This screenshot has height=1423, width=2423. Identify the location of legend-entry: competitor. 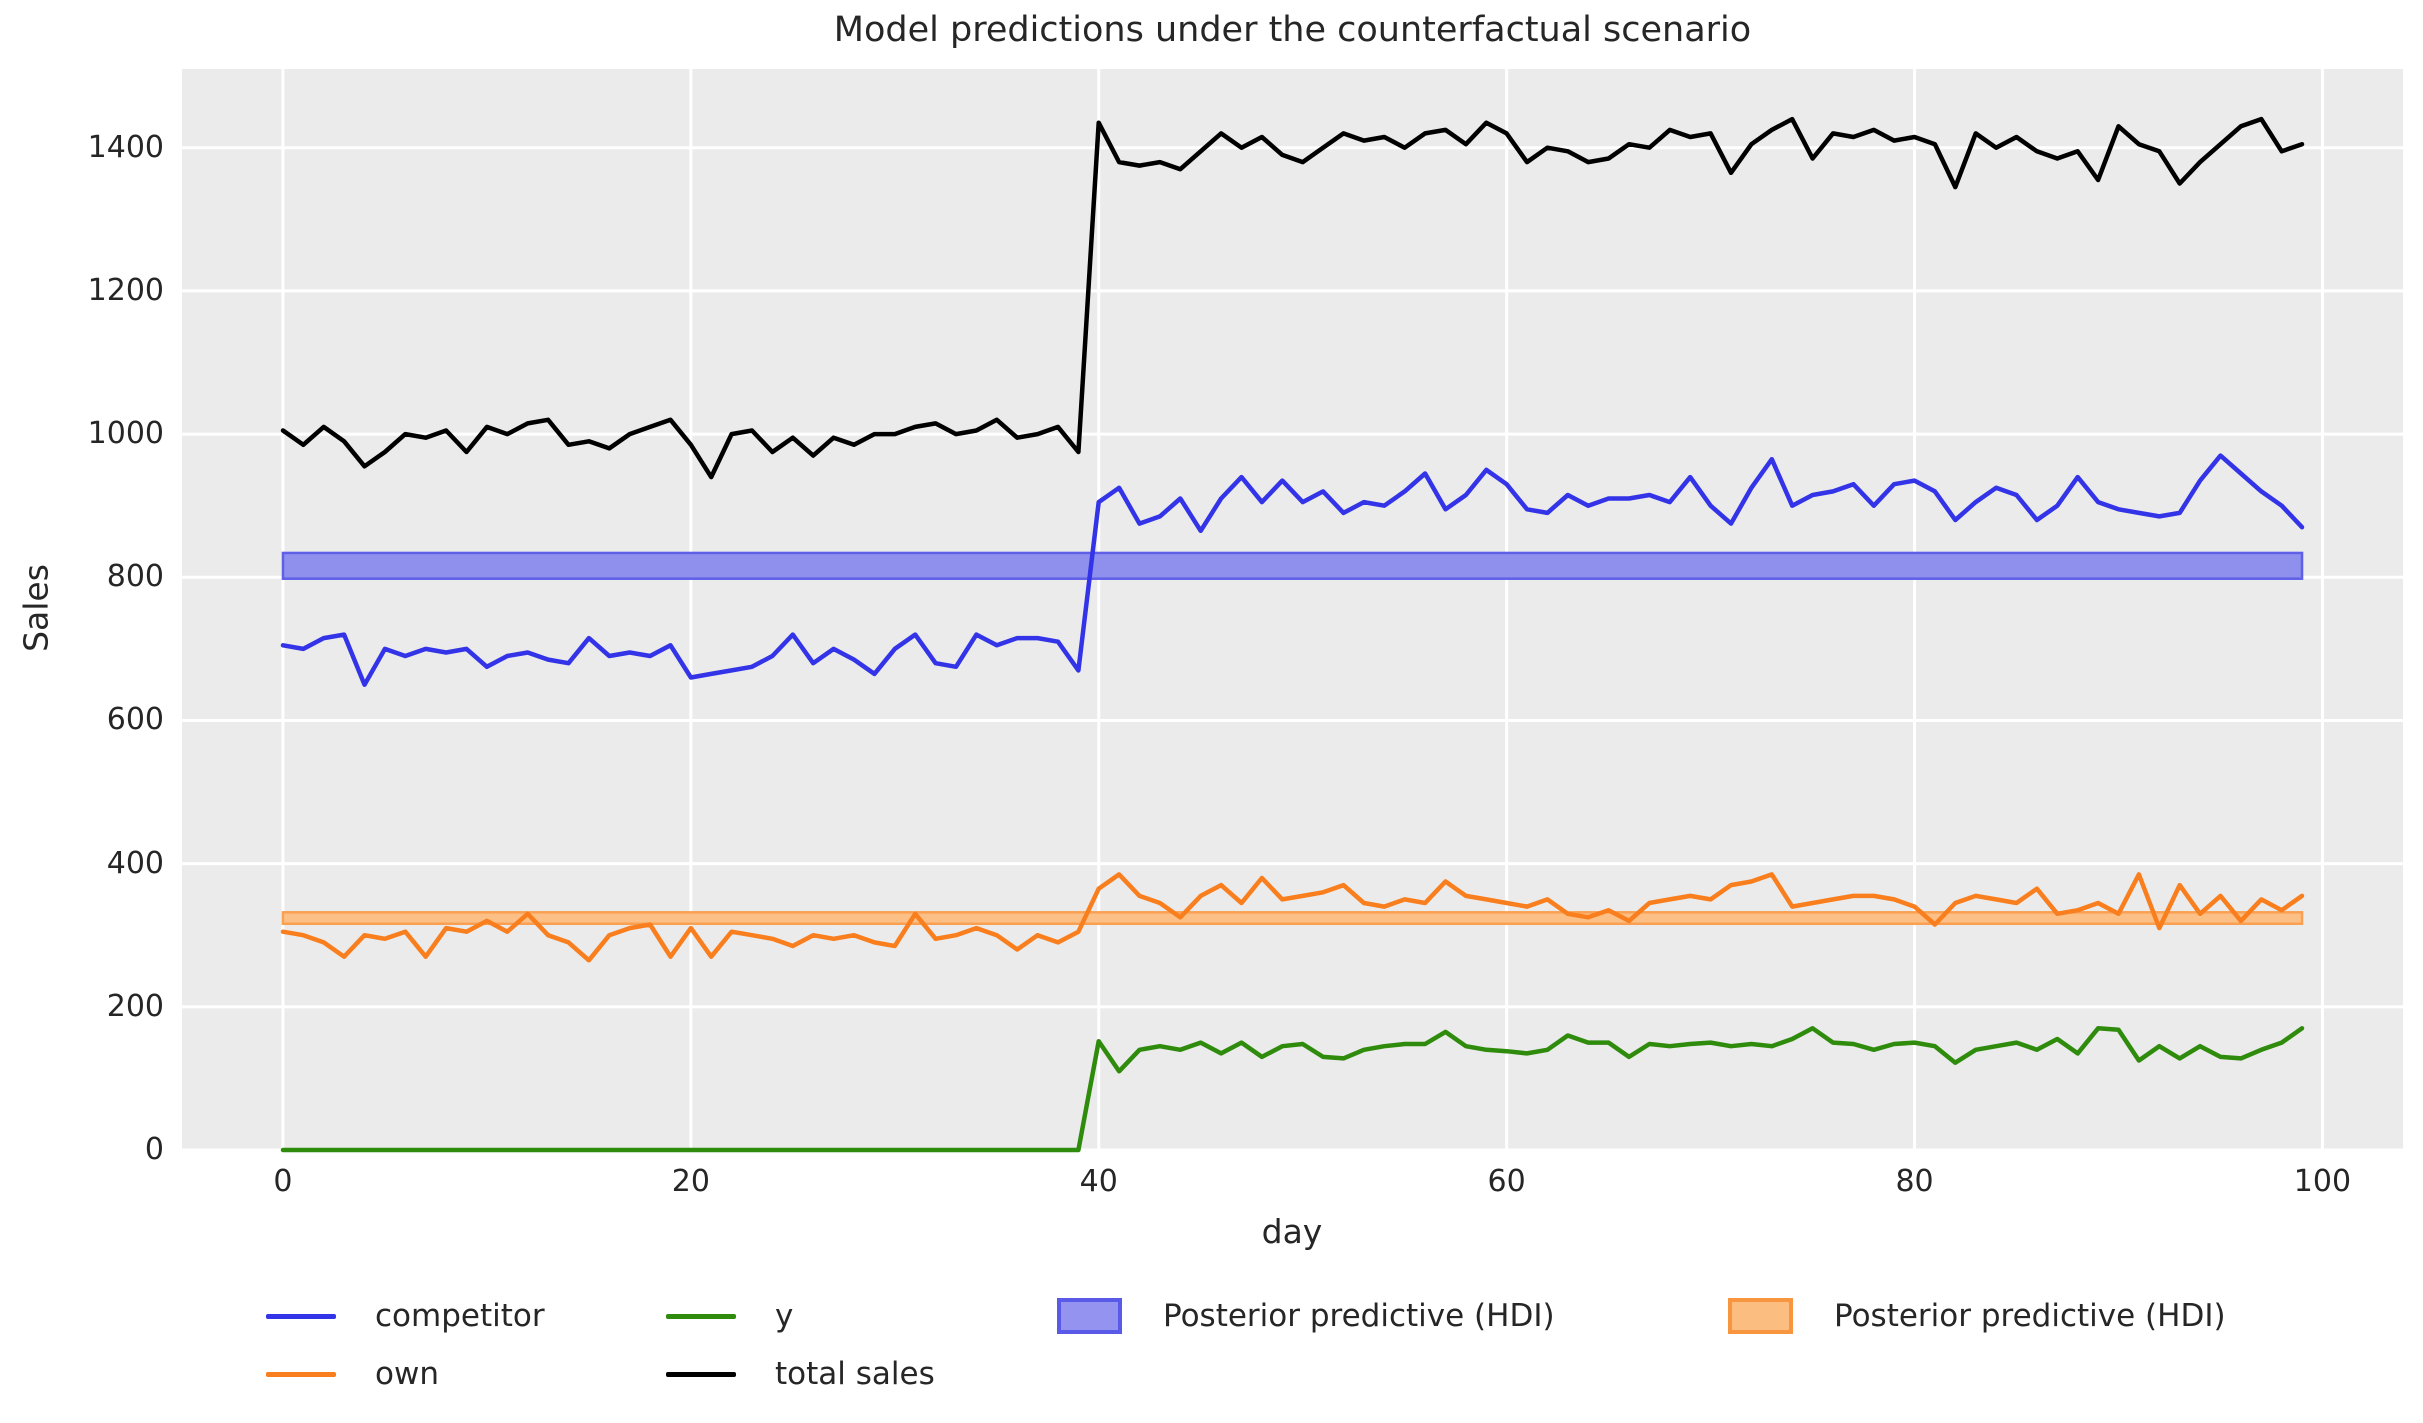
(465, 1316).